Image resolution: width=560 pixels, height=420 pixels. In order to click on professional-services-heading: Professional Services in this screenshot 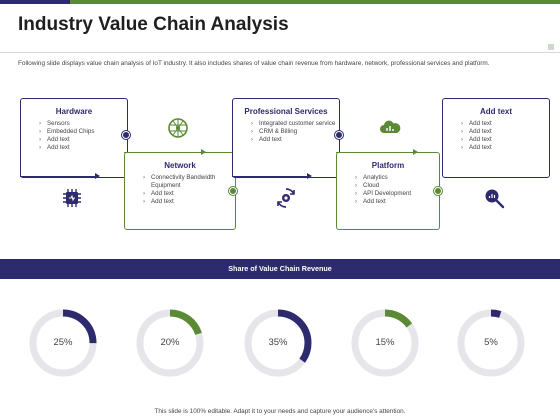, I will do `click(286, 111)`.